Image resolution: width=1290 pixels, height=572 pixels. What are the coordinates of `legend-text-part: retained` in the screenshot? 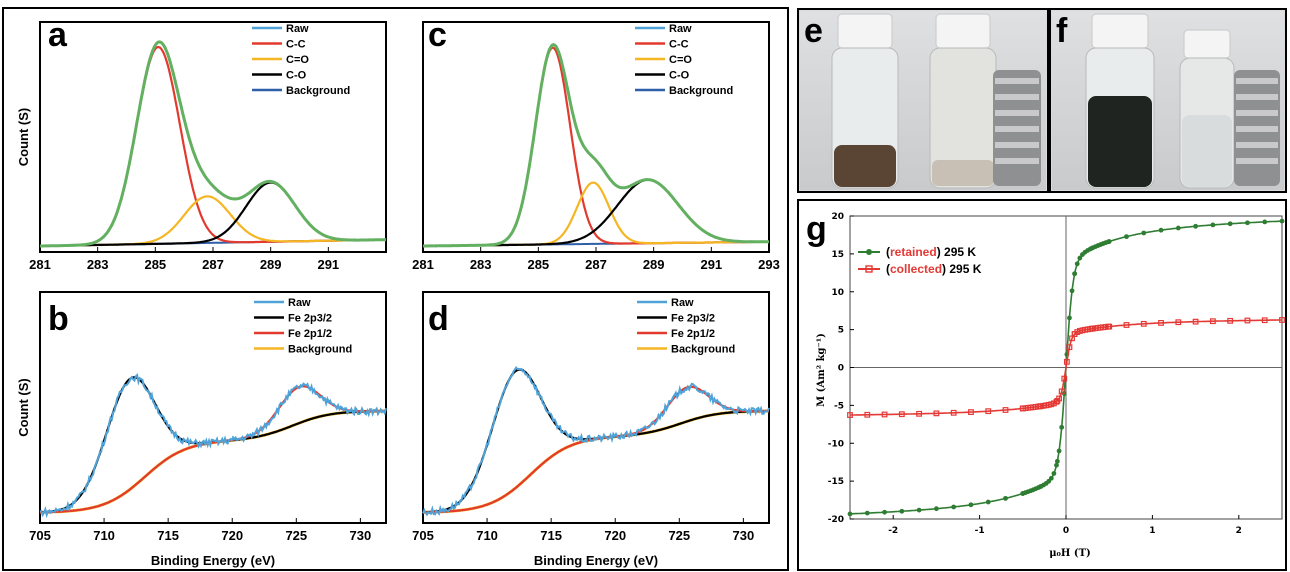 It's located at (913, 252).